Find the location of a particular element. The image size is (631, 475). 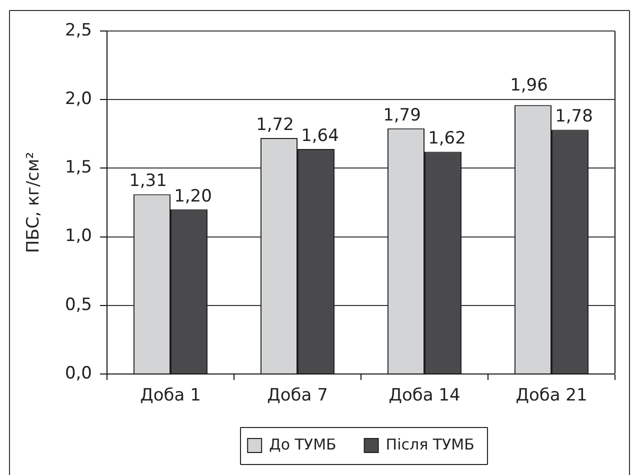

data-label: 1,20 is located at coordinates (193, 196).